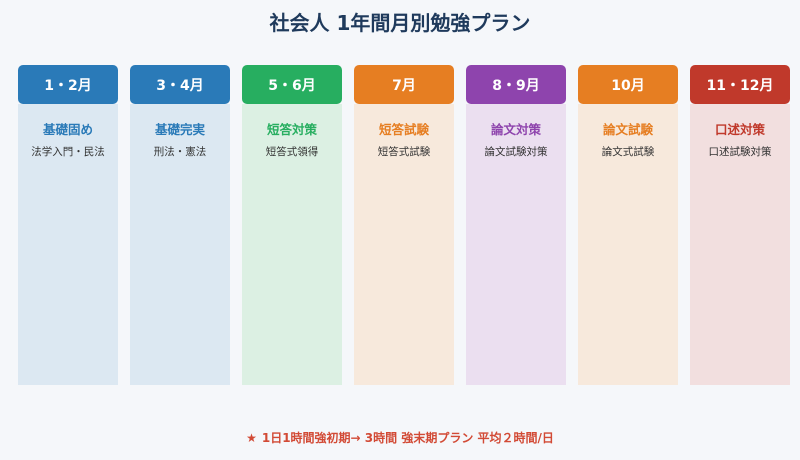 Image resolution: width=800 pixels, height=460 pixels. What do you see at coordinates (628, 84) in the screenshot?
I see `month-header: 10月` at bounding box center [628, 84].